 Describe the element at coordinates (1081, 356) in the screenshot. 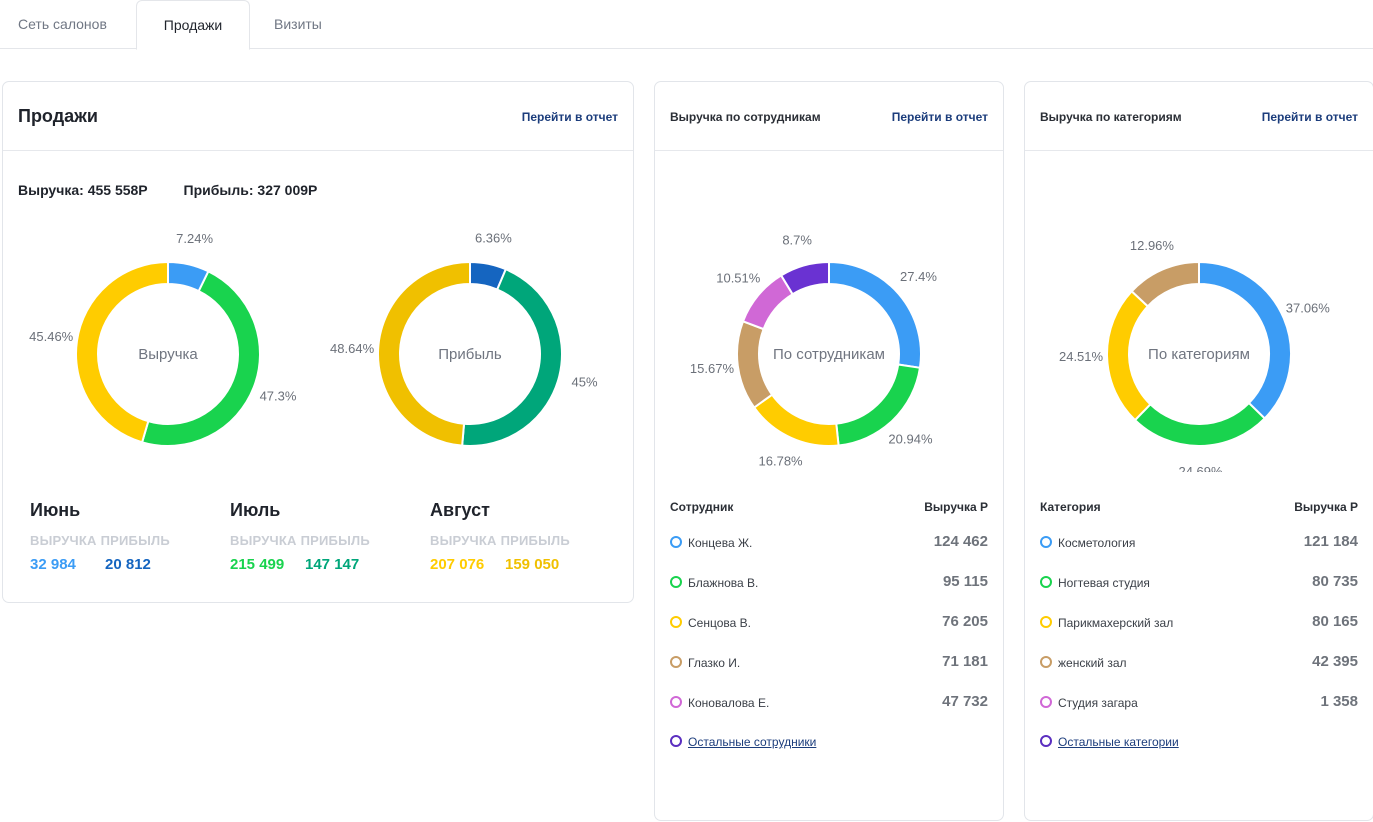

I see `slice-percent-label: 24.51%` at that location.